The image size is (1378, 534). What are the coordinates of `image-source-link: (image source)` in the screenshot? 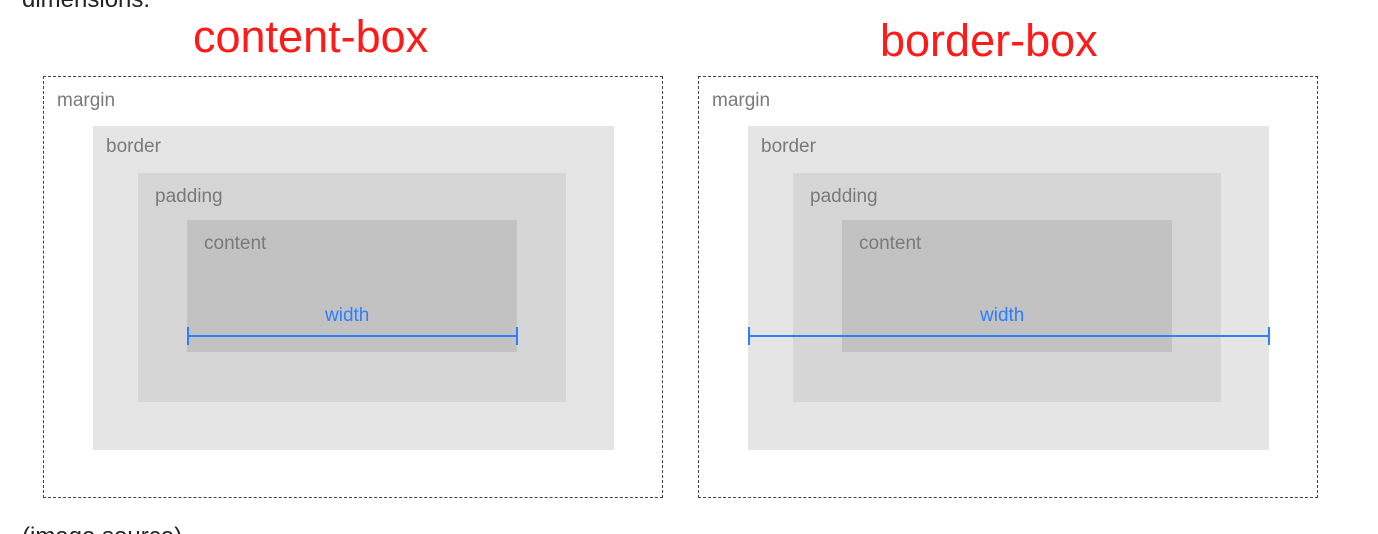 It's located at (102, 528).